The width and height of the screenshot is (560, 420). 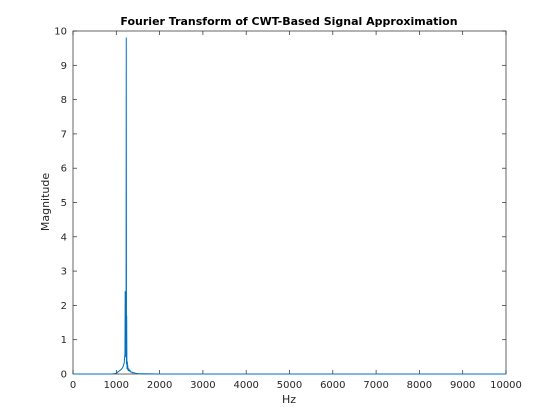 What do you see at coordinates (245, 385) in the screenshot?
I see `x-tick-label: 4000` at bounding box center [245, 385].